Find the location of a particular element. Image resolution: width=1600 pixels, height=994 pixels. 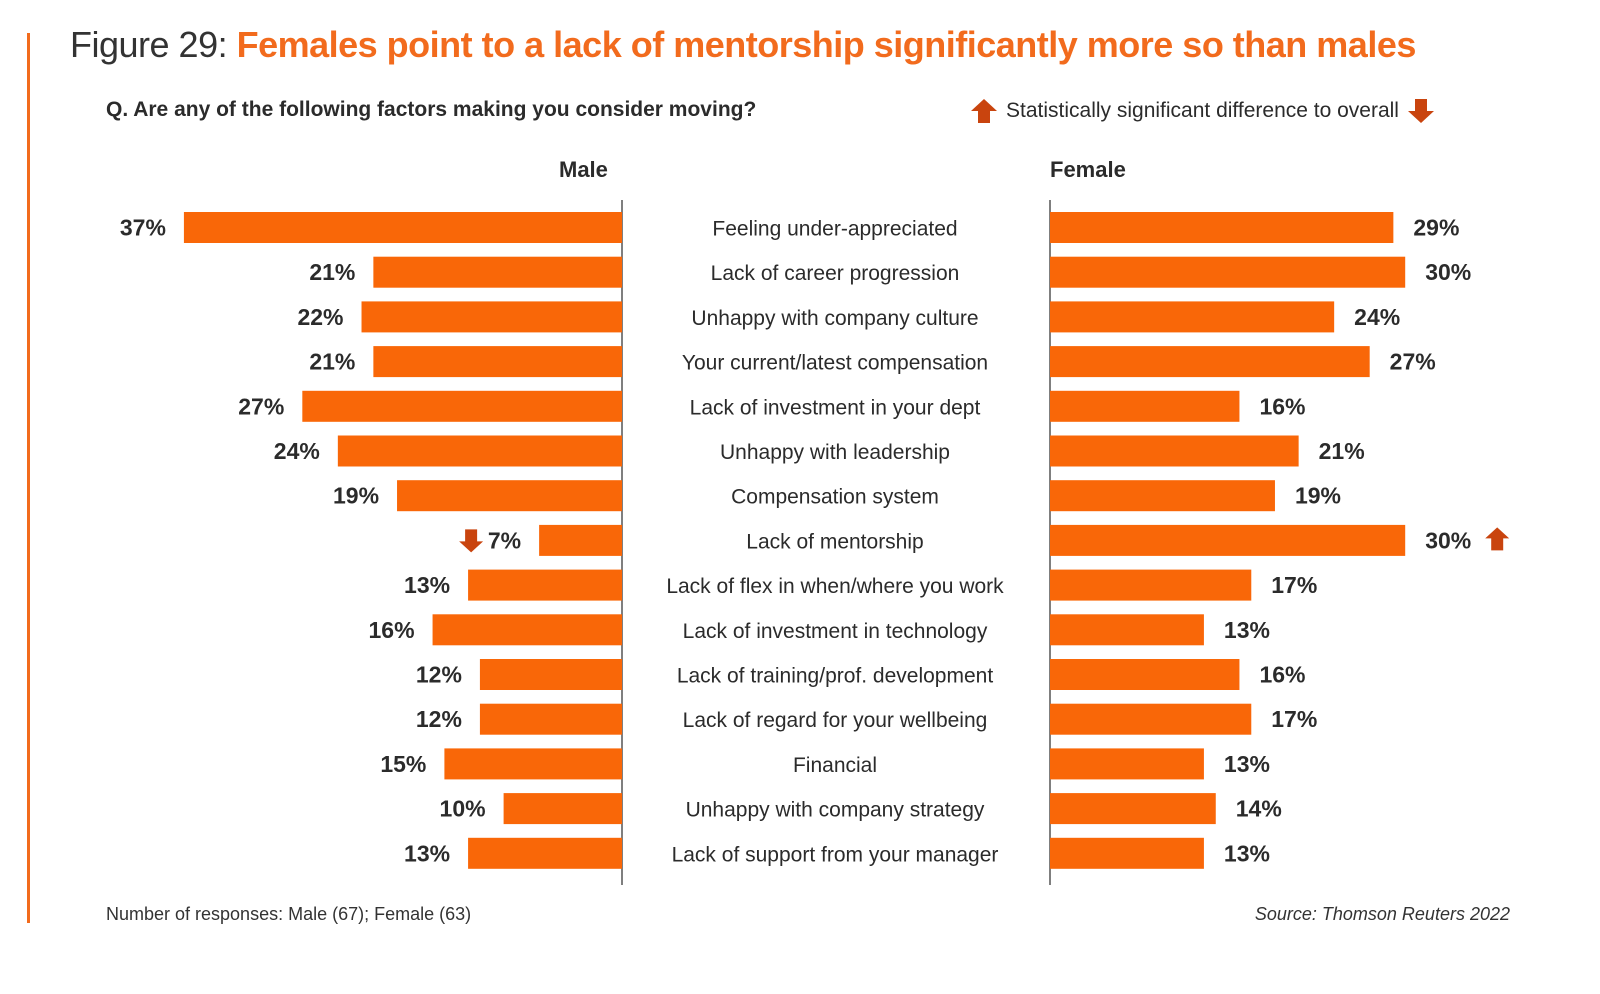

male-value-label: 27% is located at coordinates (261, 406).